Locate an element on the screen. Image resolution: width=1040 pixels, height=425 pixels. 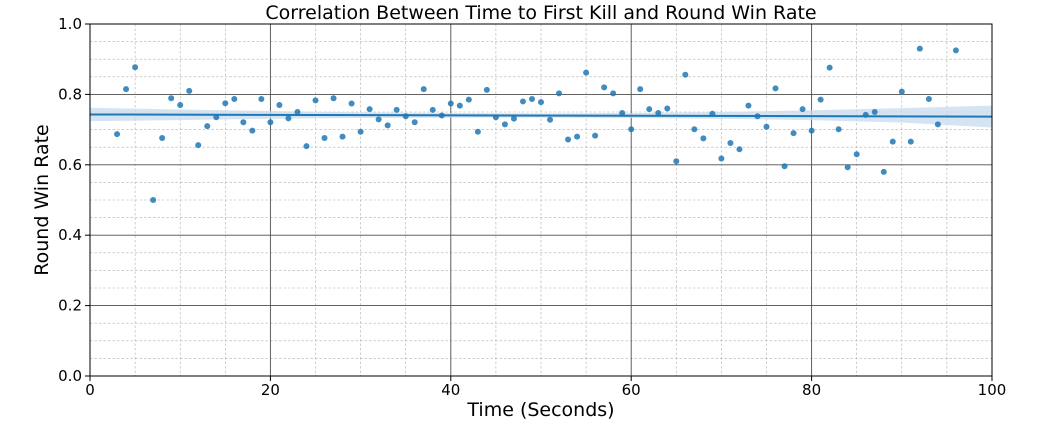
y-tick-label: 1.0 is located at coordinates (70, 24).